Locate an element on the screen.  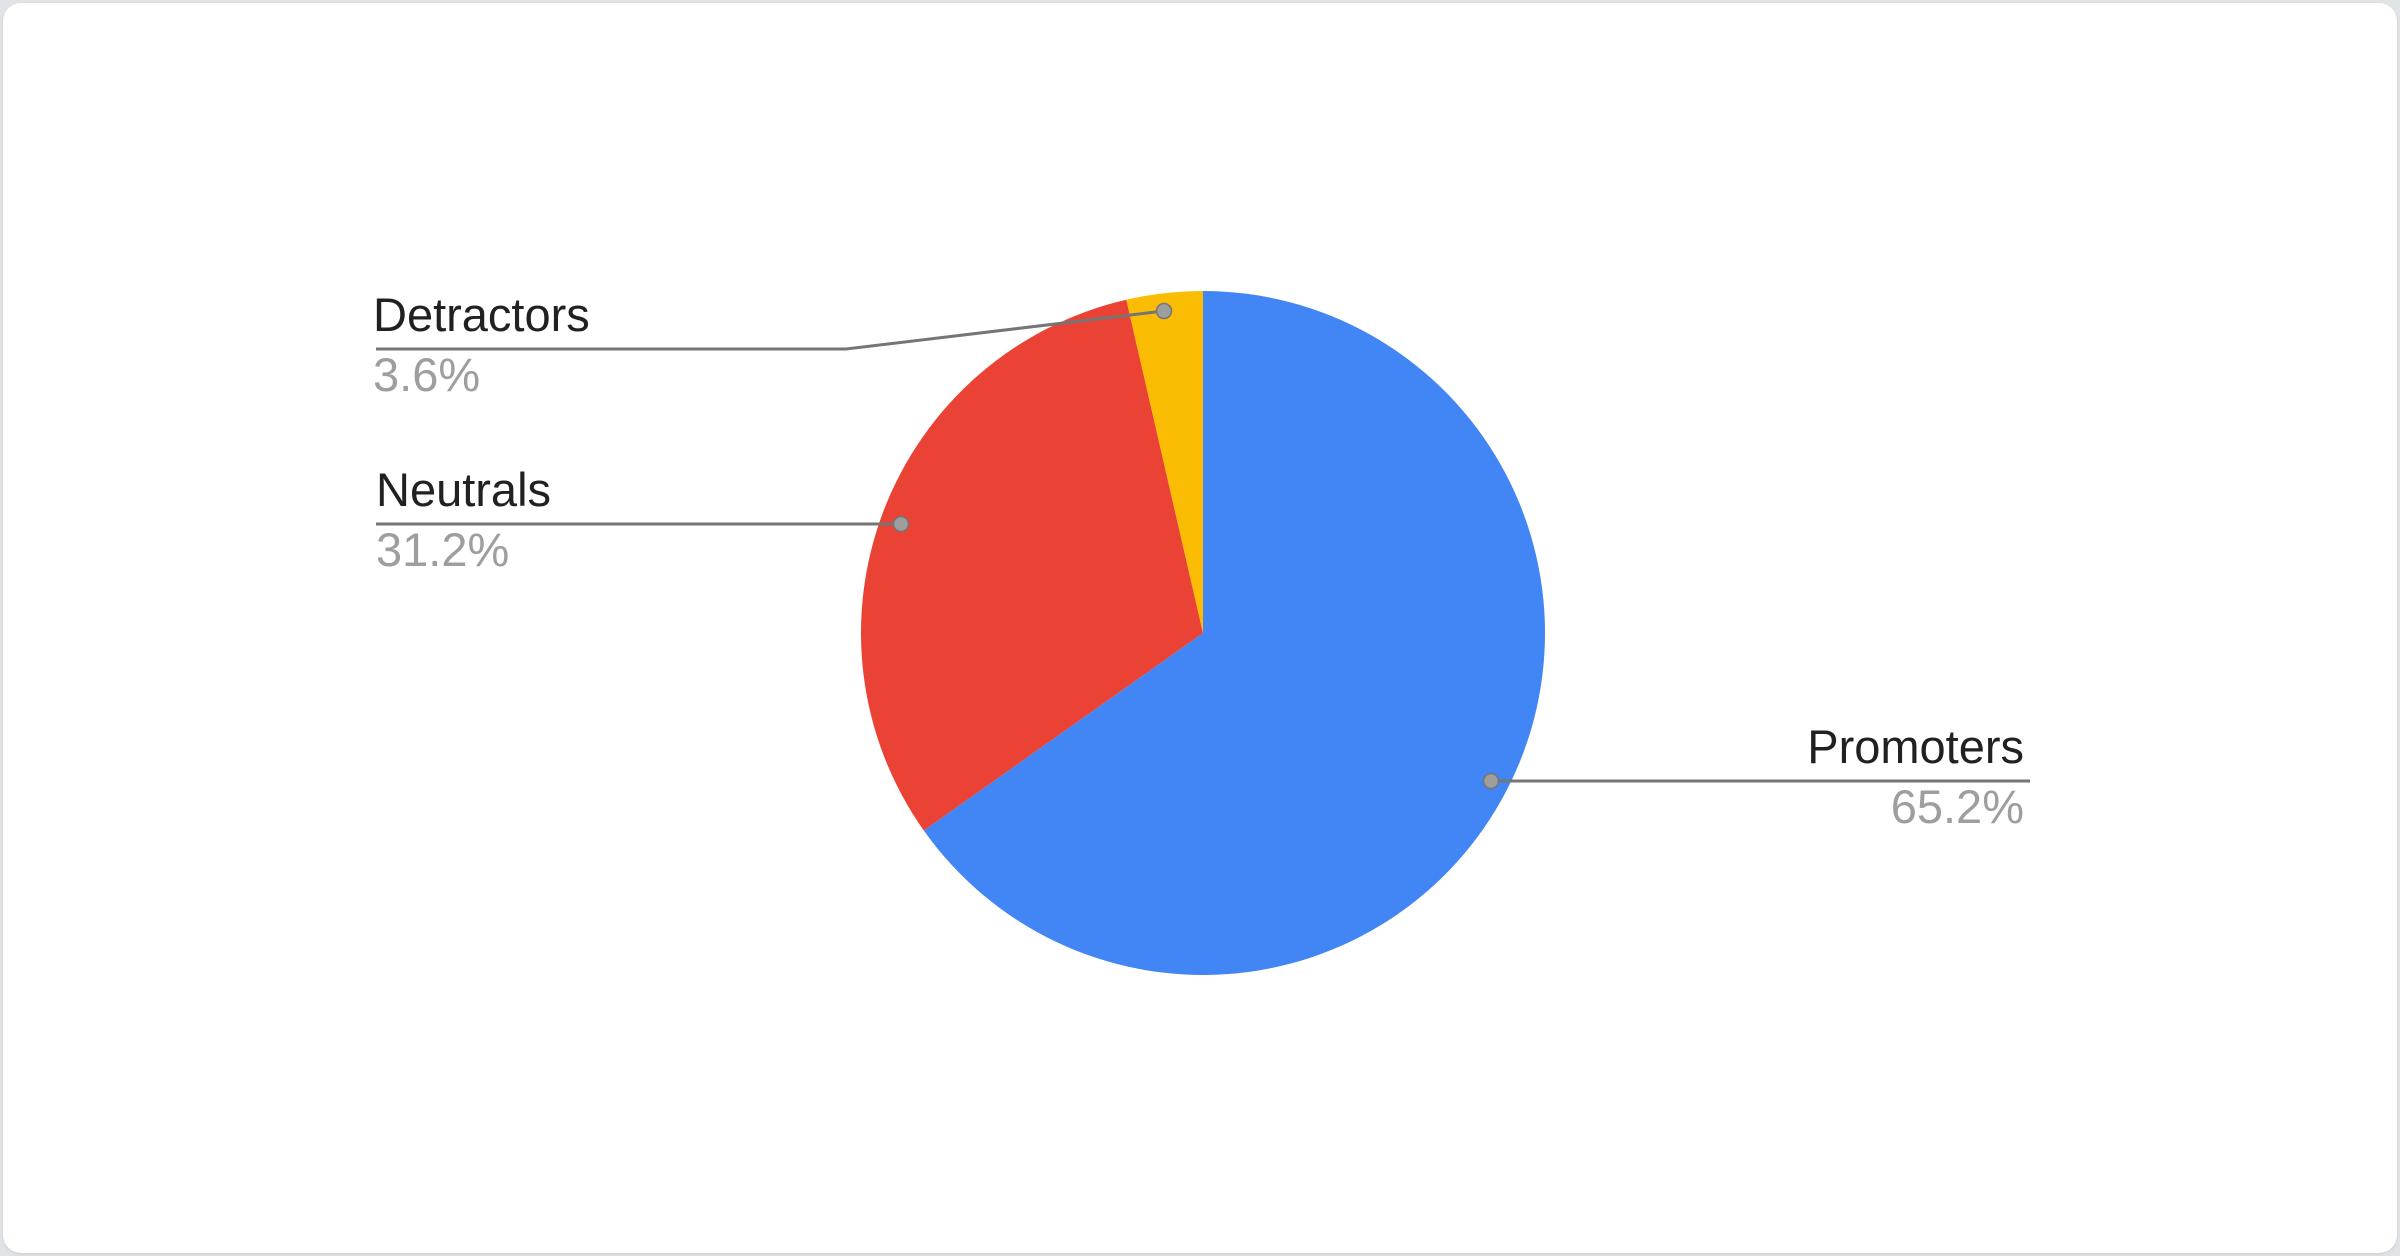
callout-dot-neutrals is located at coordinates (901, 524).